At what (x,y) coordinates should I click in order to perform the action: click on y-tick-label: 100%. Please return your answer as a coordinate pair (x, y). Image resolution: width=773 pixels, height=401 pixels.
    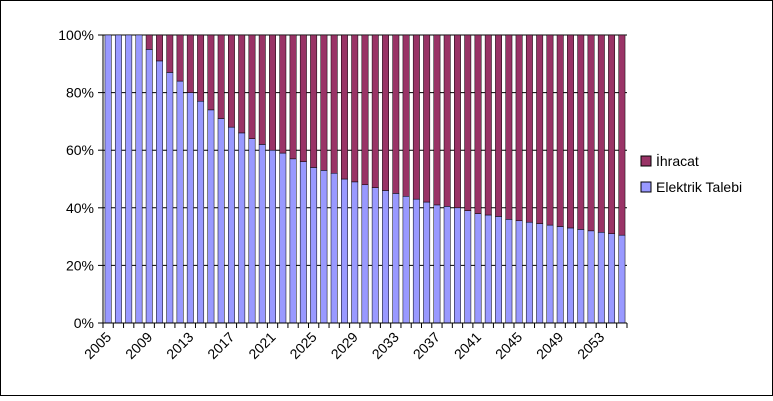
    Looking at the image, I should click on (76, 35).